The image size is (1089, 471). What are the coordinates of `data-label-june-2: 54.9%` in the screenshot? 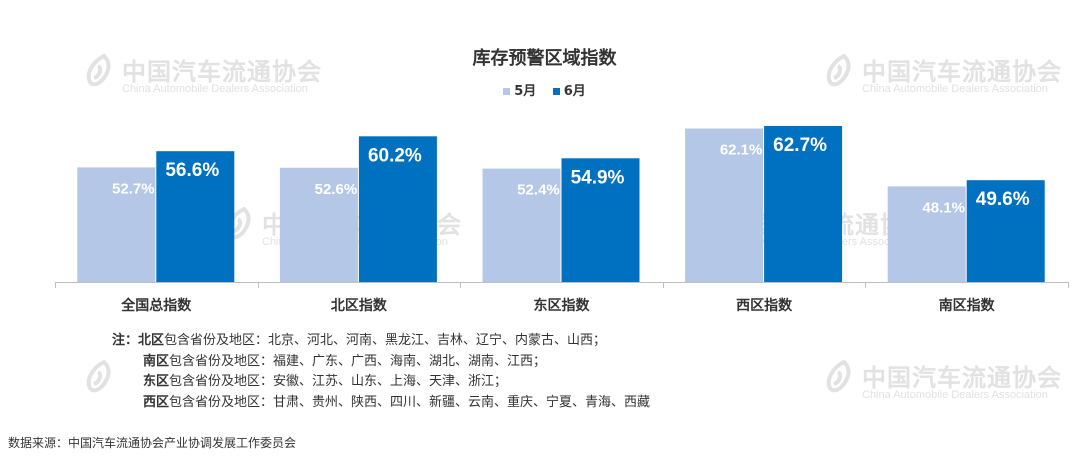 It's located at (598, 177).